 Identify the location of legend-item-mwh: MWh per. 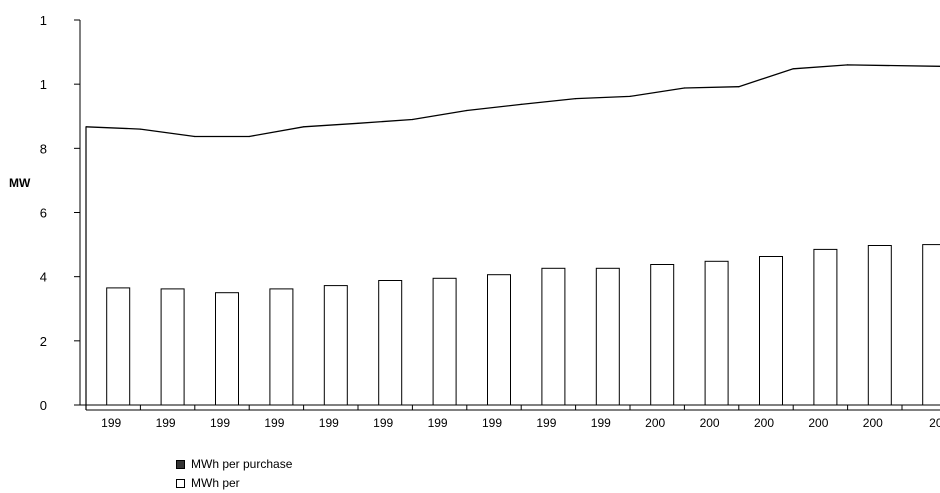
(234, 483).